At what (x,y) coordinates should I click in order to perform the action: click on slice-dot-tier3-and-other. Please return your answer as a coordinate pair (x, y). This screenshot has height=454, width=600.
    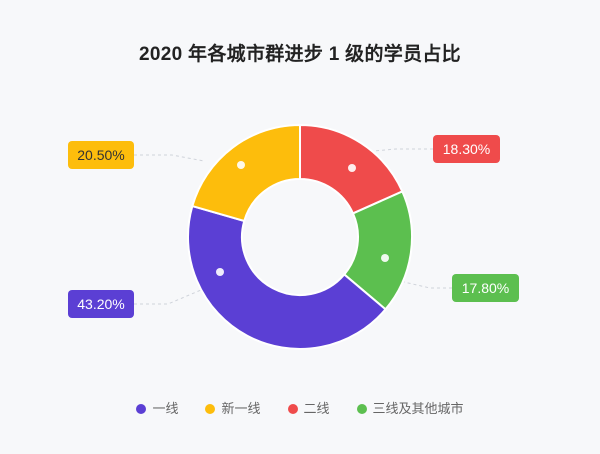
    Looking at the image, I should click on (385, 258).